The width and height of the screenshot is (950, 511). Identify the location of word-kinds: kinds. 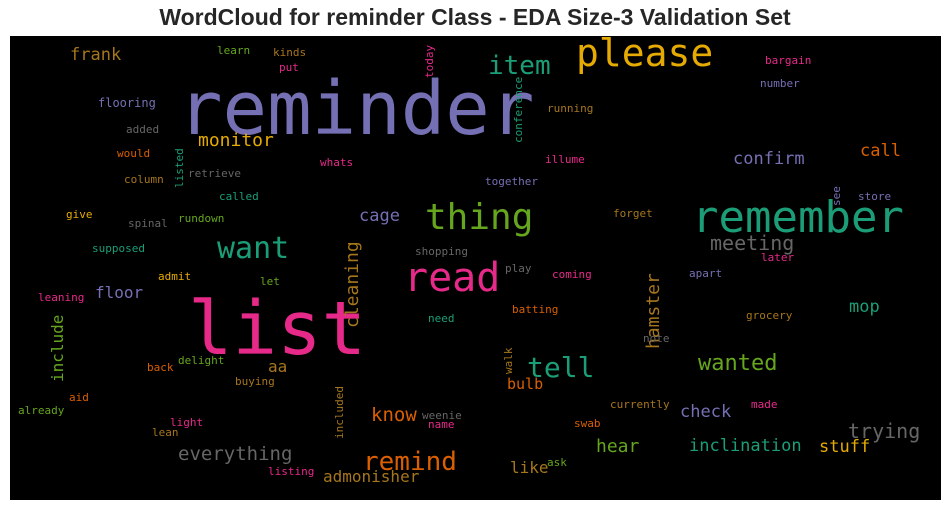
(289, 52).